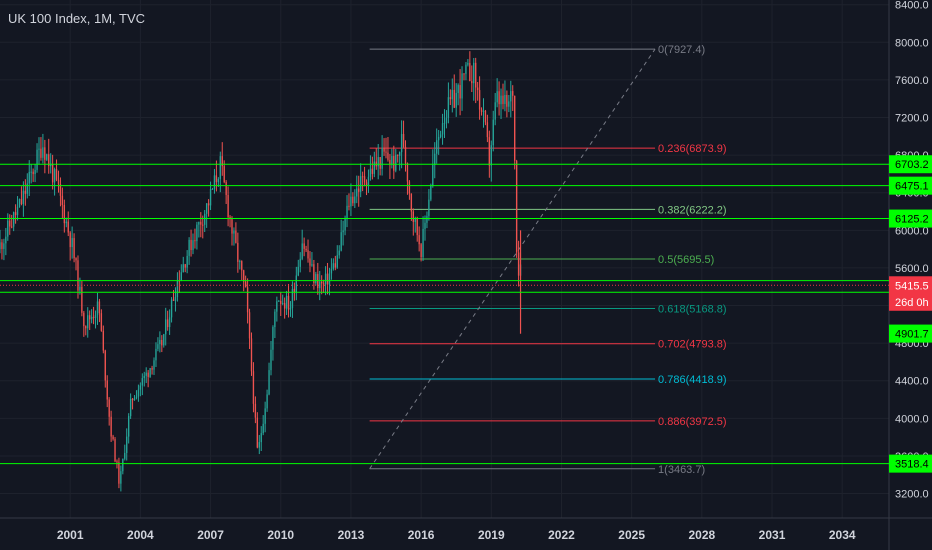 The image size is (932, 550). Describe the element at coordinates (772, 535) in the screenshot. I see `x-tick-label: 2031` at that location.